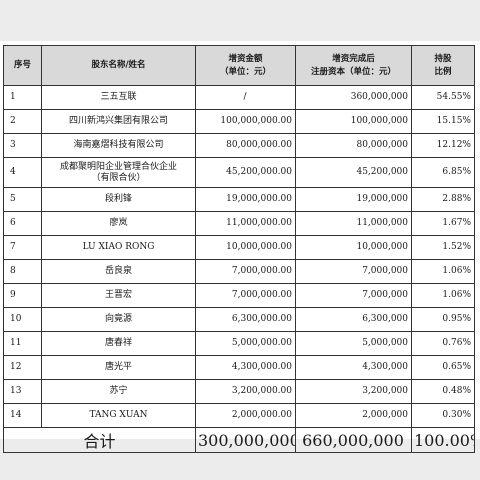 This screenshot has height=480, width=480. I want to click on table-row: 5 段利锋 19,000,000.00 19,000,000 2.88%, so click(239, 199).